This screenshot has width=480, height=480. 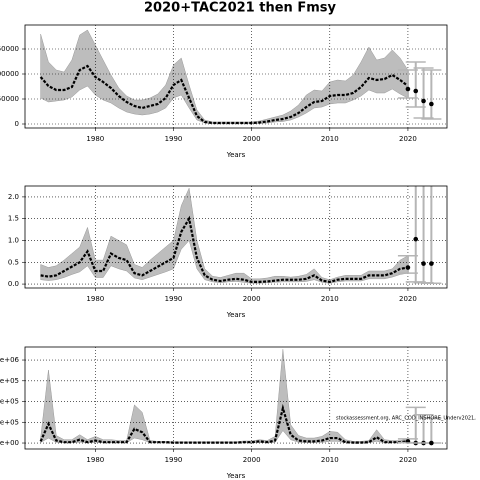 I want to click on y-tick-label: 2.0, so click(x=13, y=197).